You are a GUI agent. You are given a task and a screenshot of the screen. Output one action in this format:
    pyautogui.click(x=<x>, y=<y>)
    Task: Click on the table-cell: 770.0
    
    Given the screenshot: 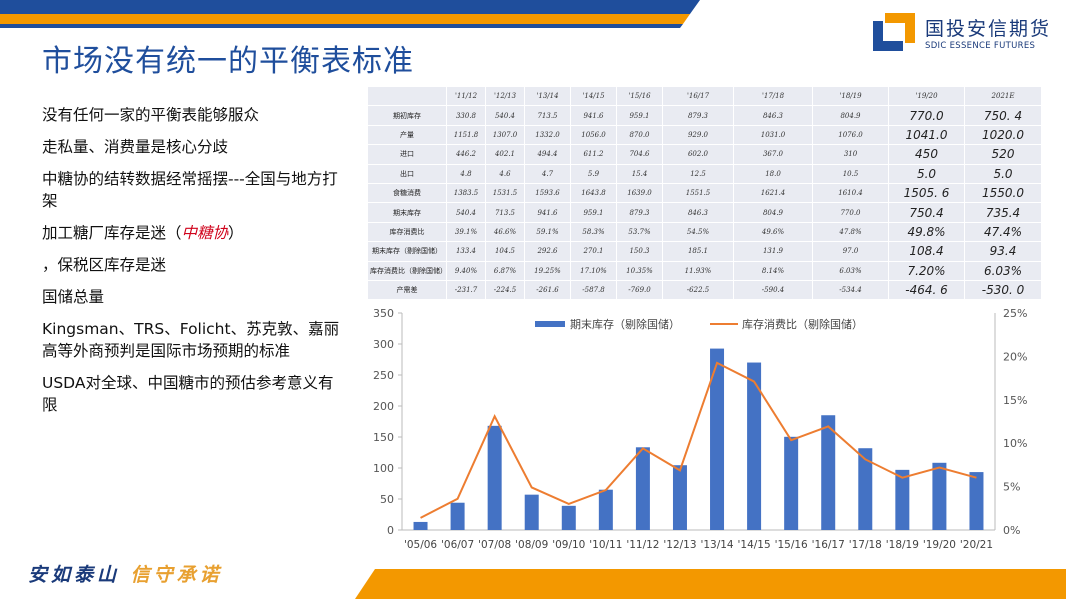 What is the action you would take?
    pyautogui.click(x=926, y=115)
    